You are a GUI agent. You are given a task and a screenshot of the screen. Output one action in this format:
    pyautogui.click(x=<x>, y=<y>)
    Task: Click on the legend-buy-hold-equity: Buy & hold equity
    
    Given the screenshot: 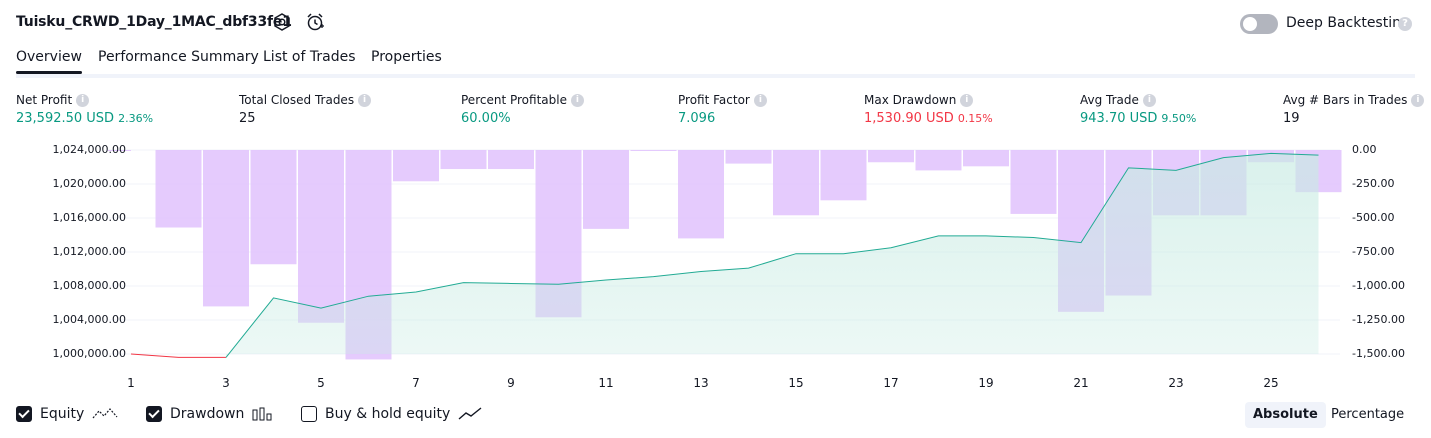 What is the action you would take?
    pyautogui.click(x=391, y=414)
    